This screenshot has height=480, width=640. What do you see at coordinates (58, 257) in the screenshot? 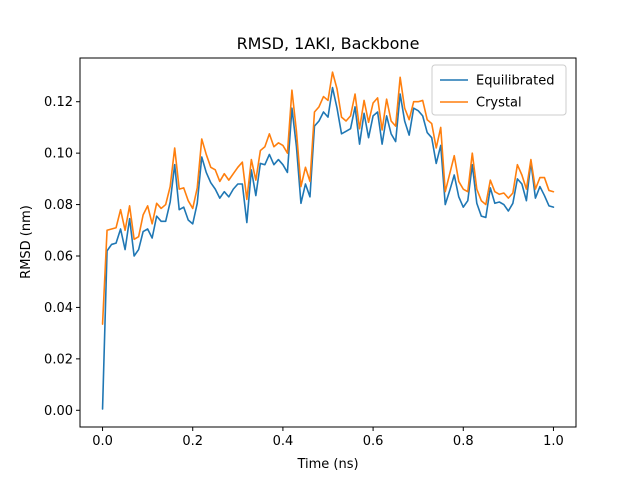
I see `y-tick-label: 0.06` at bounding box center [58, 257].